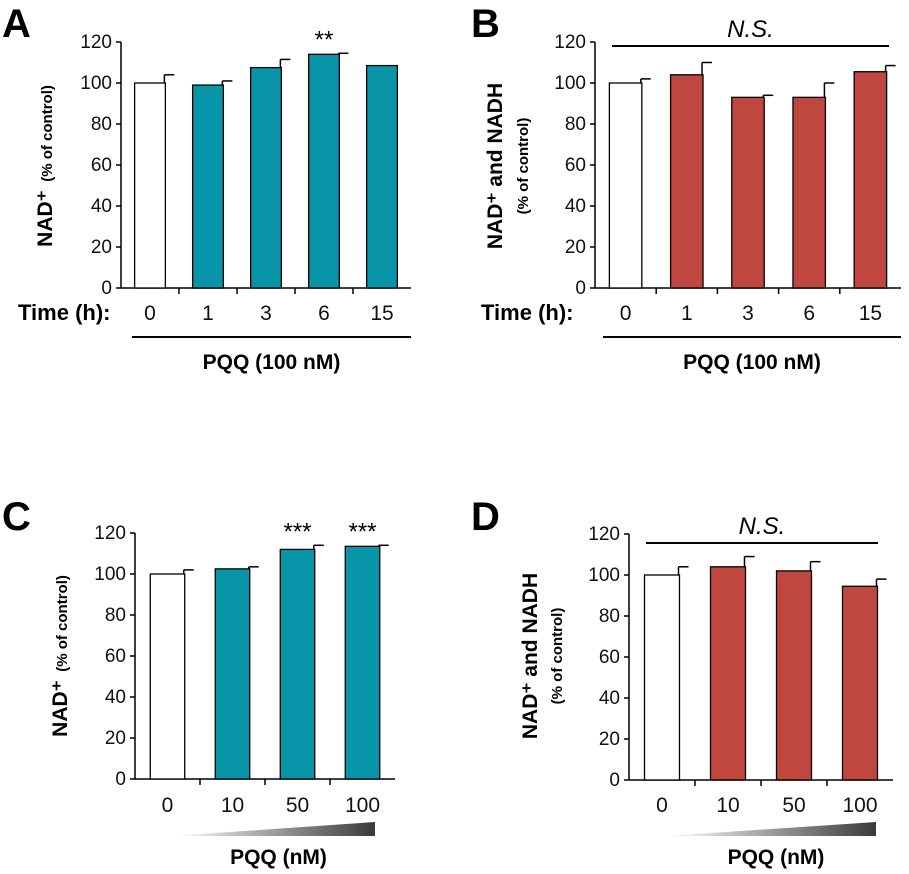  I want to click on panel-letter: D, so click(485, 517).